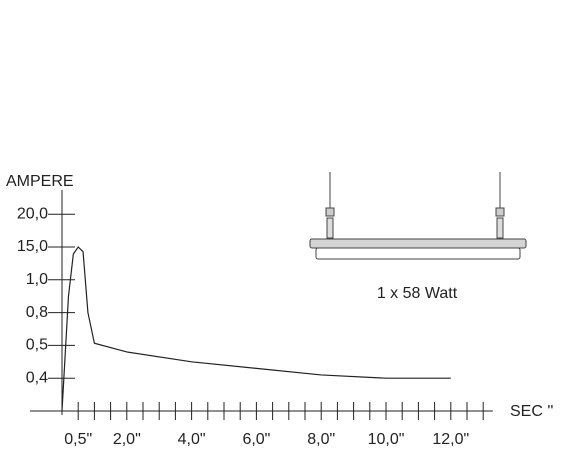  Describe the element at coordinates (37, 377) in the screenshot. I see `y-tick-label: 0,4` at that location.